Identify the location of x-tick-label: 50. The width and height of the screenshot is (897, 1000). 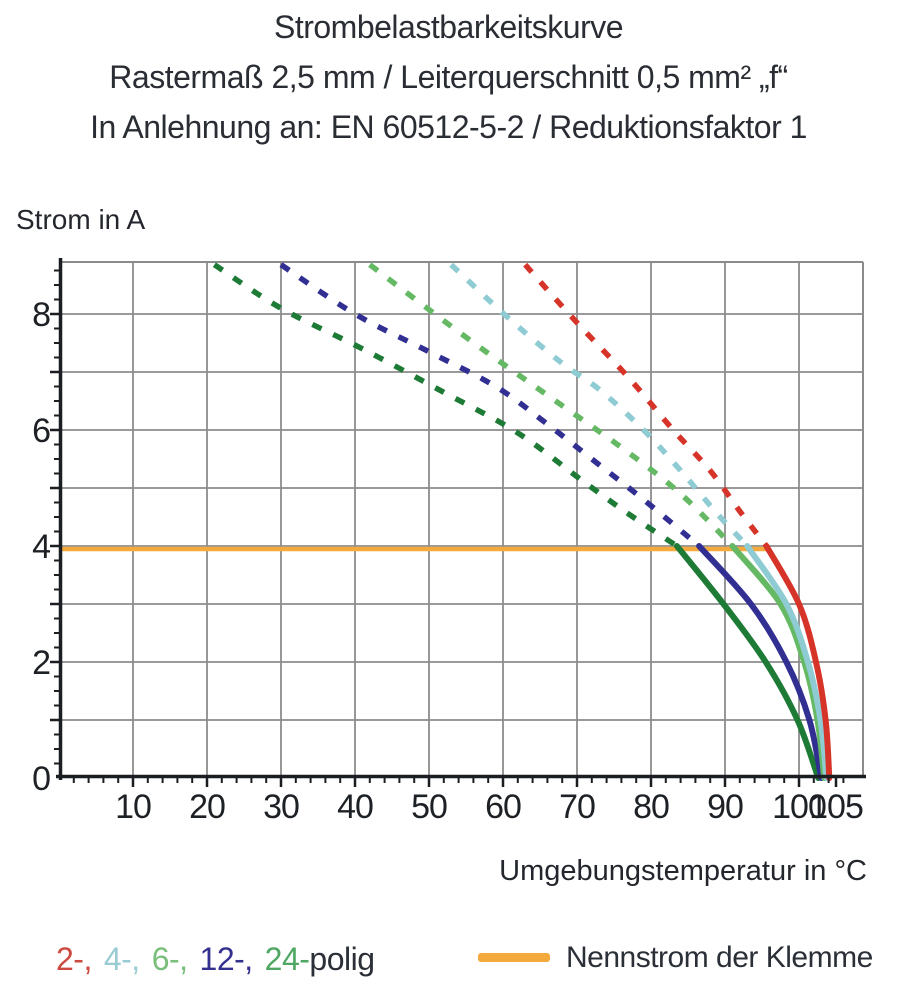
(429, 807).